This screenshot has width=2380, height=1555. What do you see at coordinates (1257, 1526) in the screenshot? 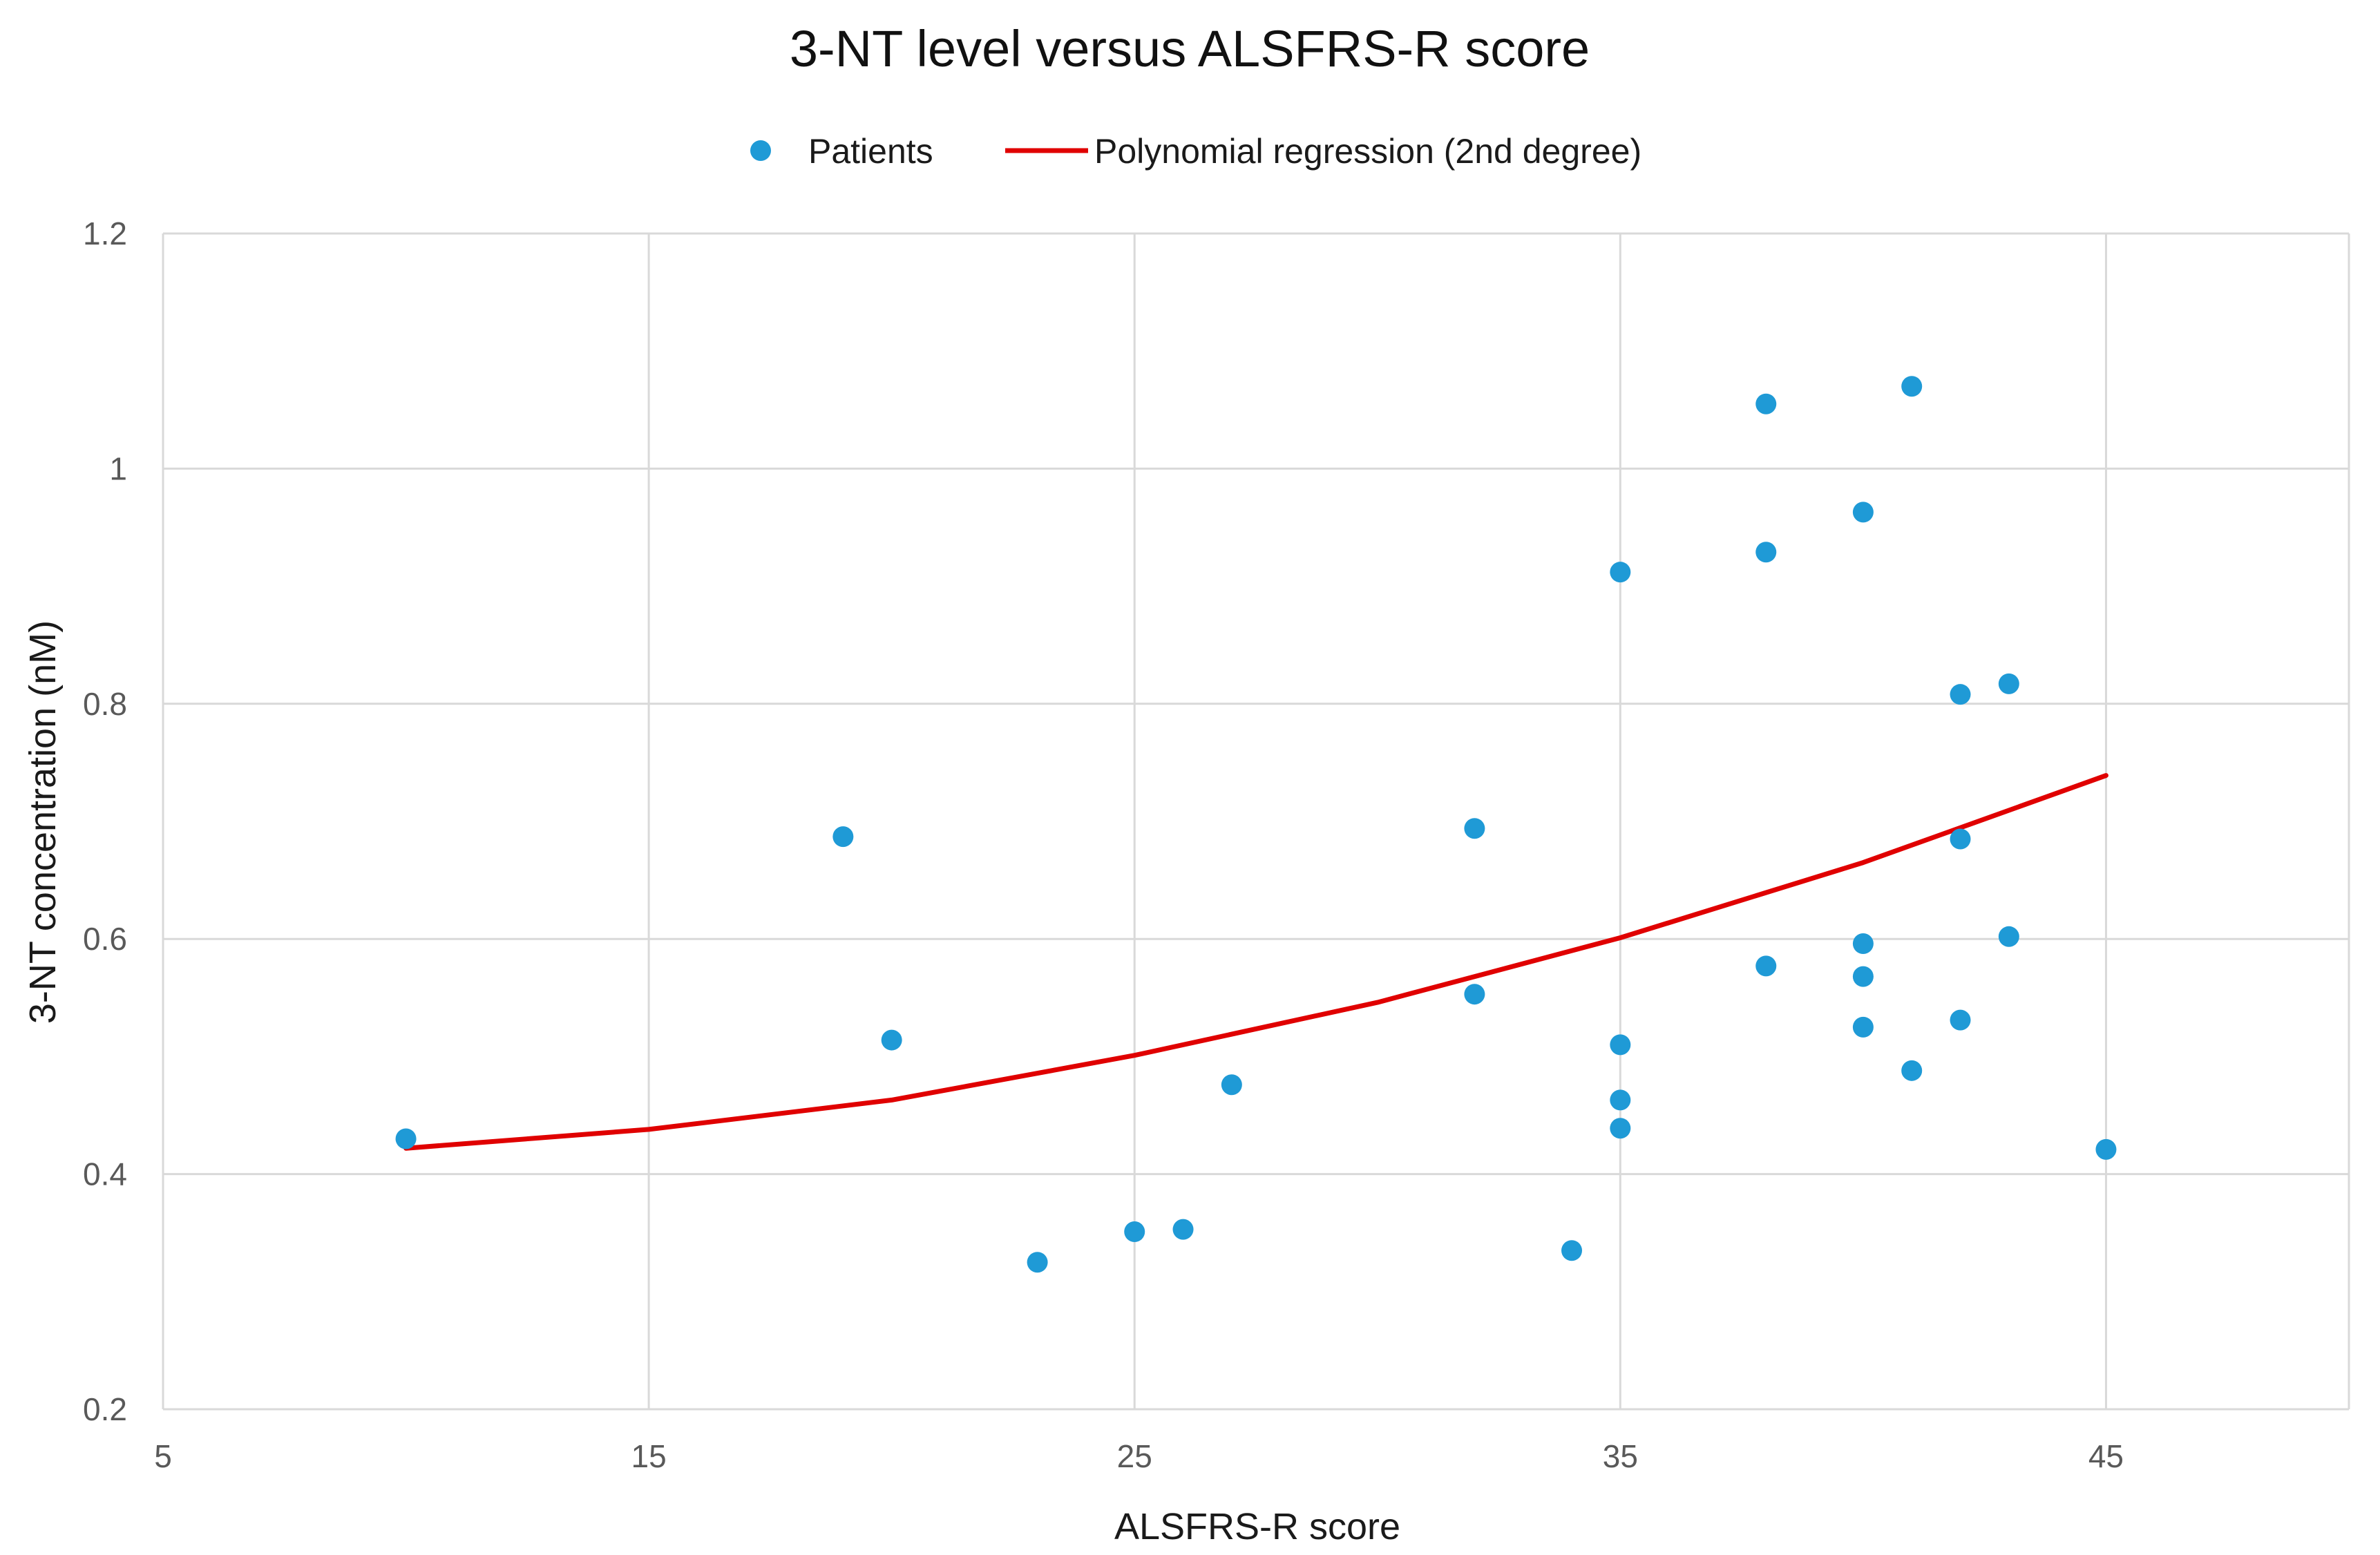
I see `x-axis-title: ALSFRS-R score` at bounding box center [1257, 1526].